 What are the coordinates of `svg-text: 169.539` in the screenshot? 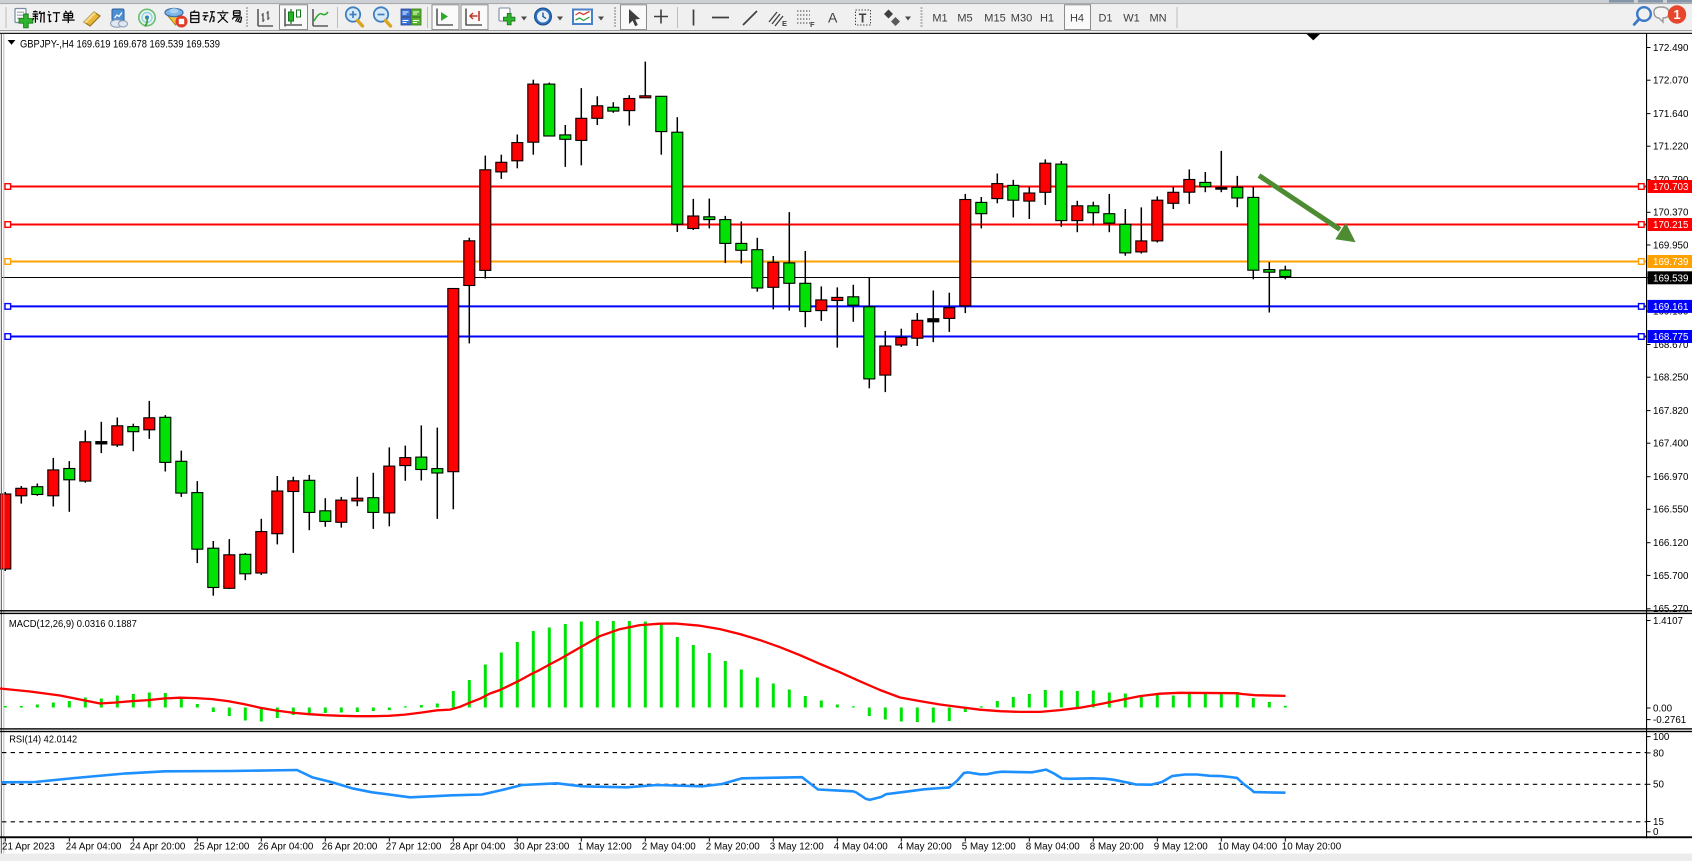 It's located at (1670, 278).